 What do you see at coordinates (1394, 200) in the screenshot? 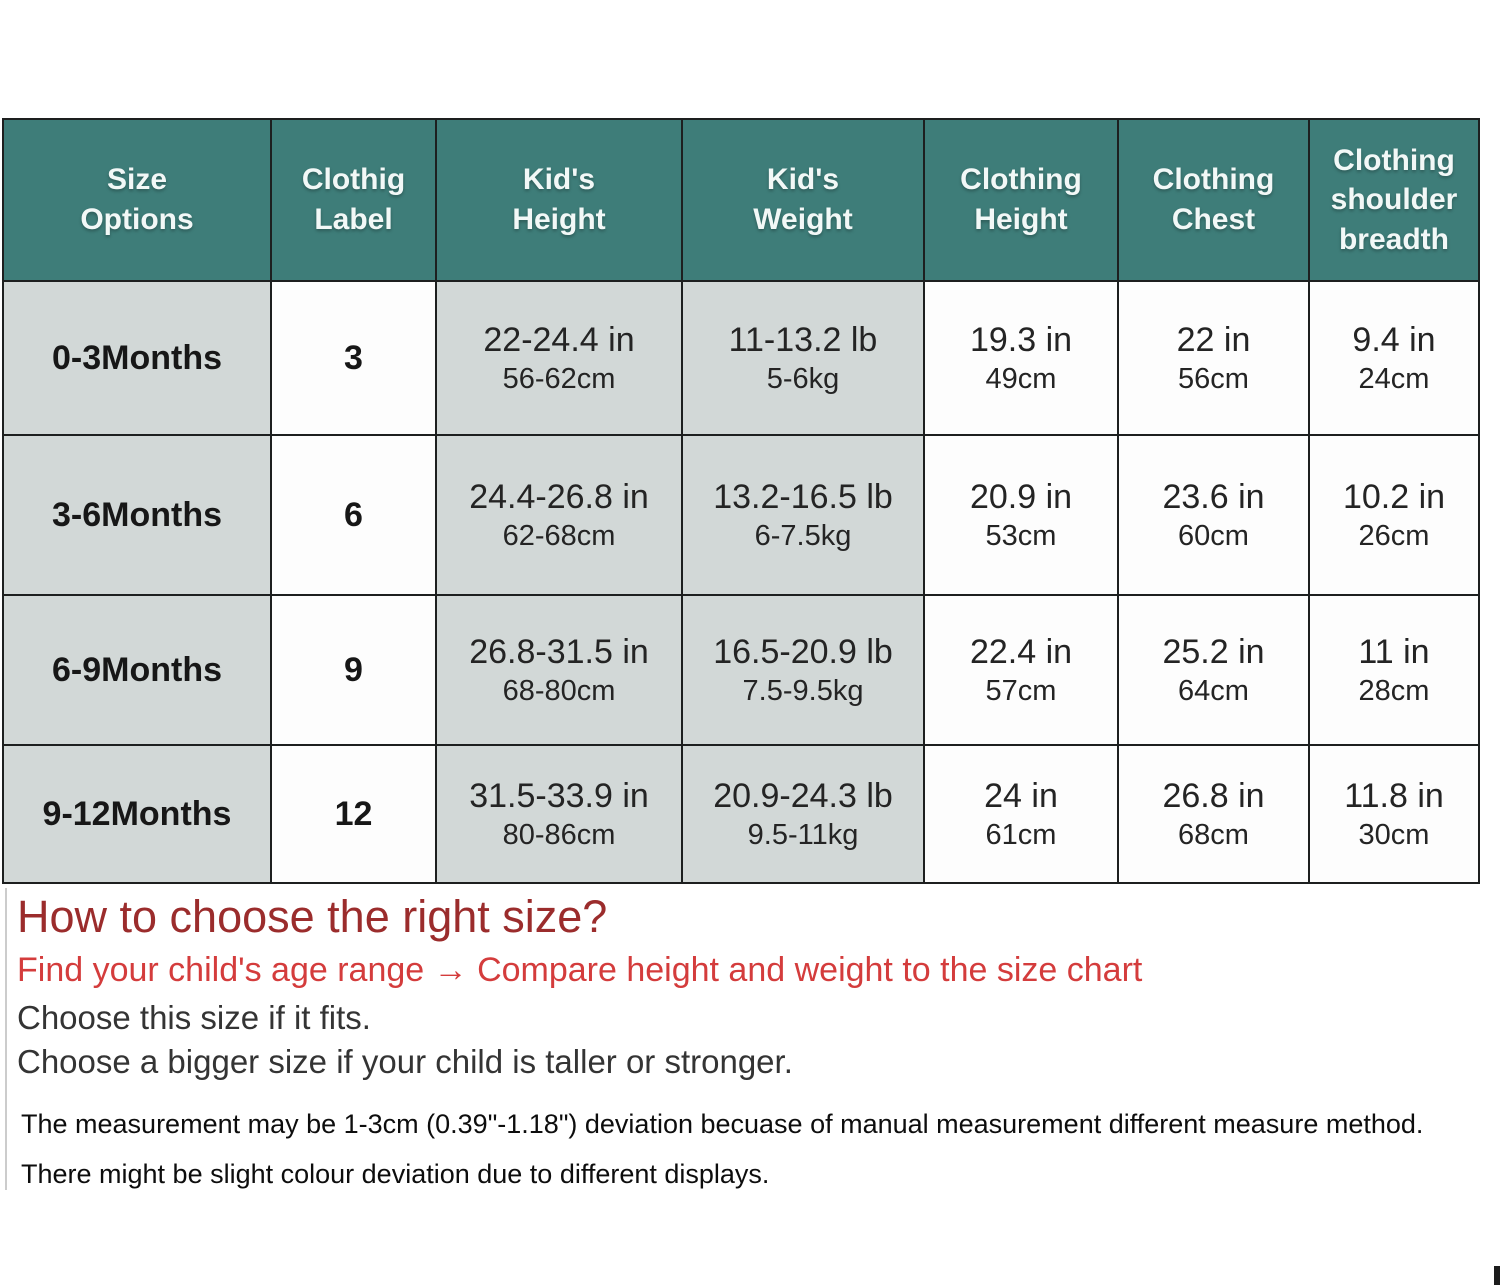
I see `col-header-shoulder-breadth: Clothing shoulder breadth` at bounding box center [1394, 200].